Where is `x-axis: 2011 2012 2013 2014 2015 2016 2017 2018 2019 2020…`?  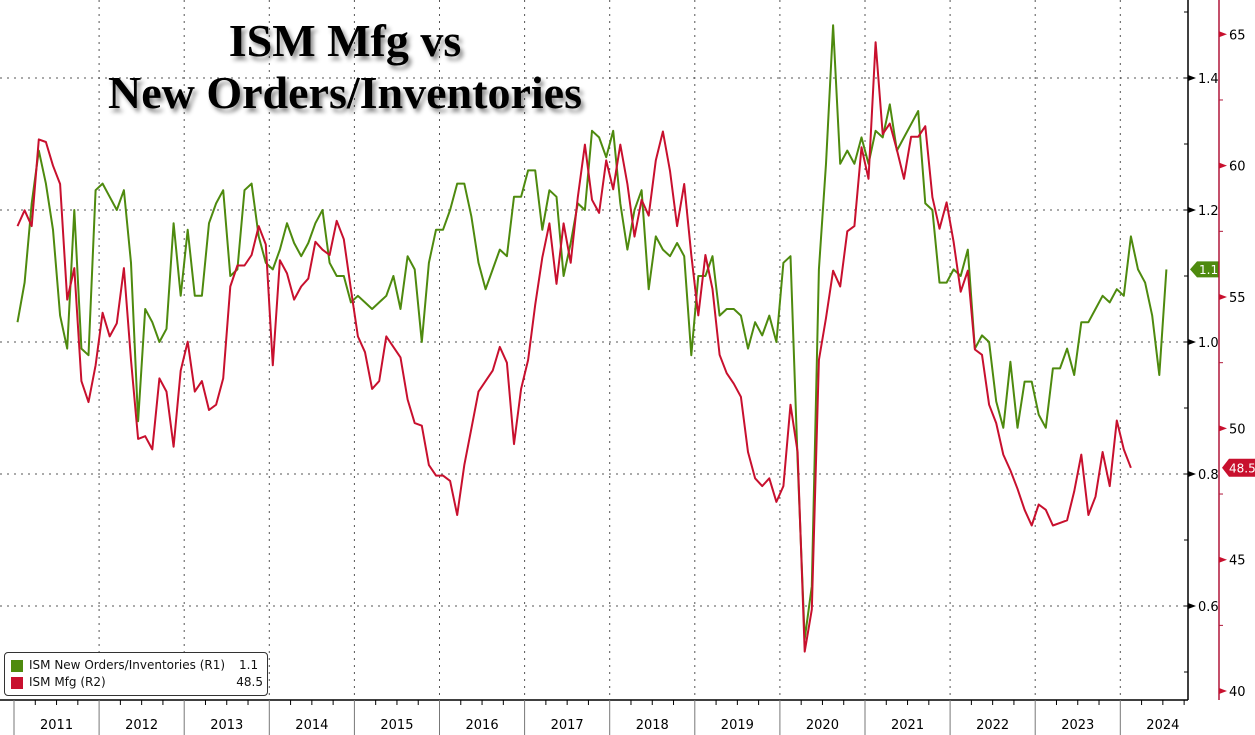 x-axis: 2011 2012 2013 2014 2015 2016 2017 2018 2019 2020… is located at coordinates (594, 717).